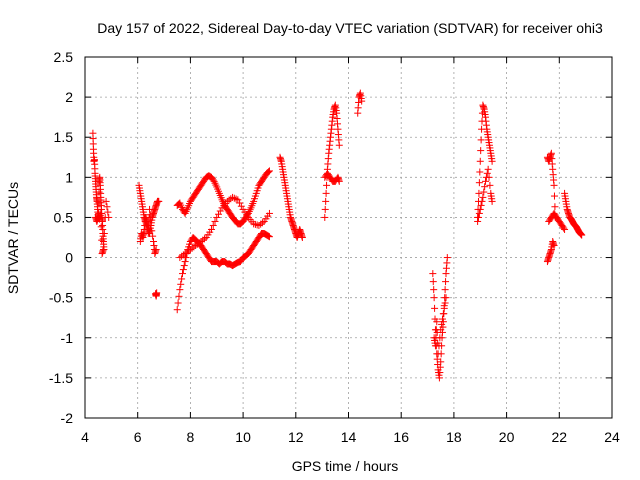  Describe the element at coordinates (557, 221) in the screenshot. I see `series-arc-22h-low` at that location.